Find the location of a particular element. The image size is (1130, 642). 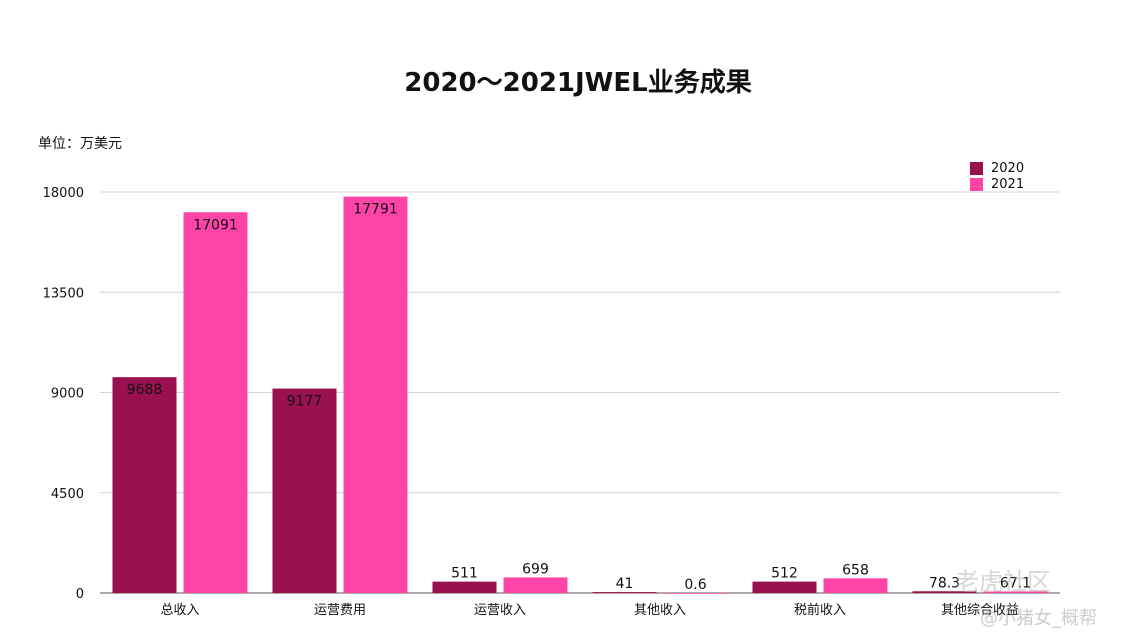

data-label: 9688 is located at coordinates (145, 390).